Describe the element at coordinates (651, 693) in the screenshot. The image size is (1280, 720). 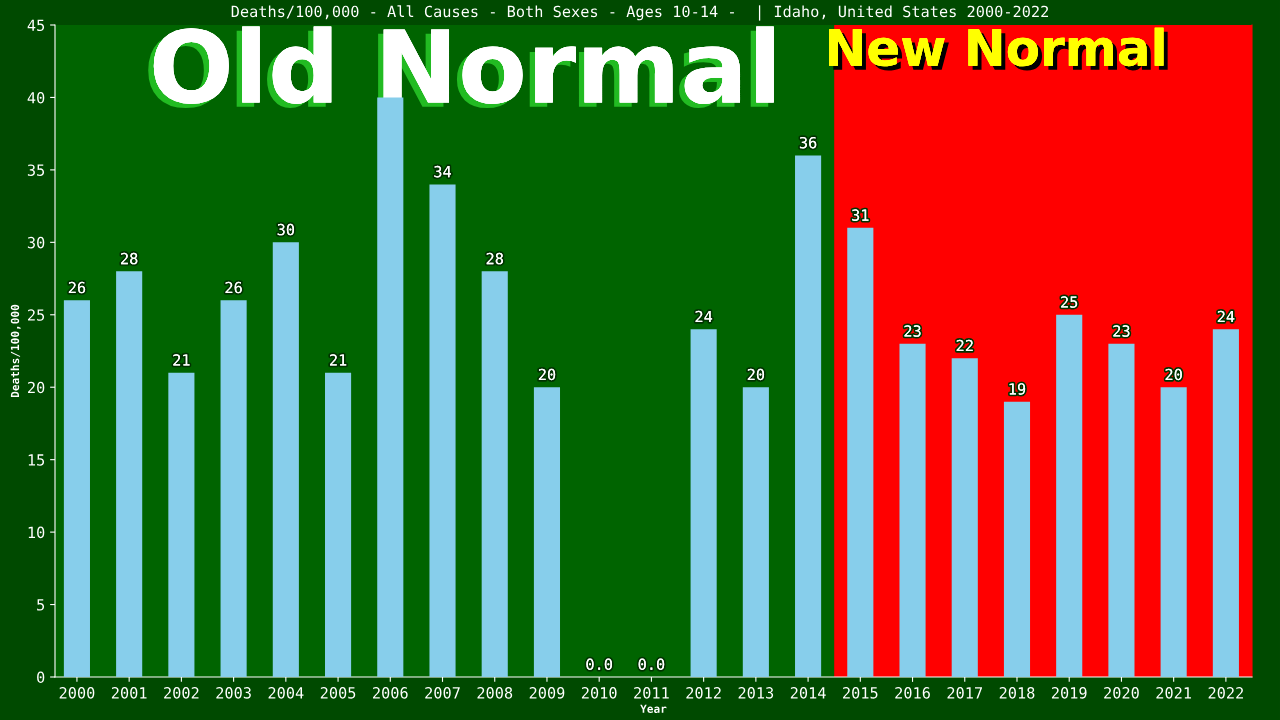
I see `x-tick-label: 2011` at that location.